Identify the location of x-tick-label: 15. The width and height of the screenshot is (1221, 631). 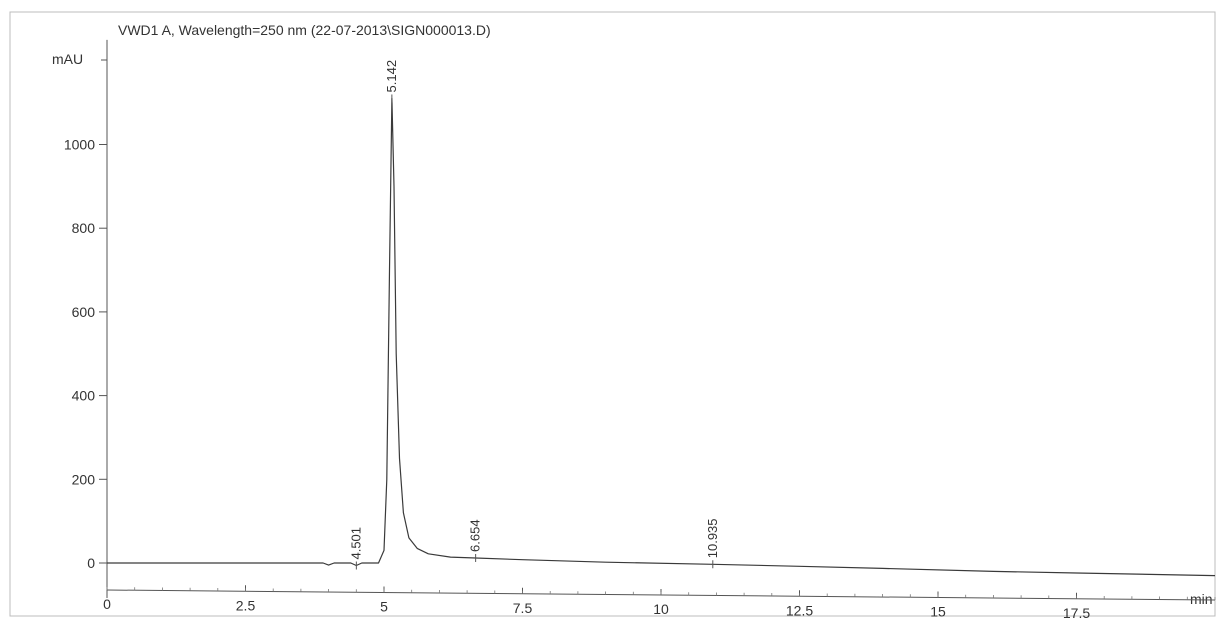
(938, 612).